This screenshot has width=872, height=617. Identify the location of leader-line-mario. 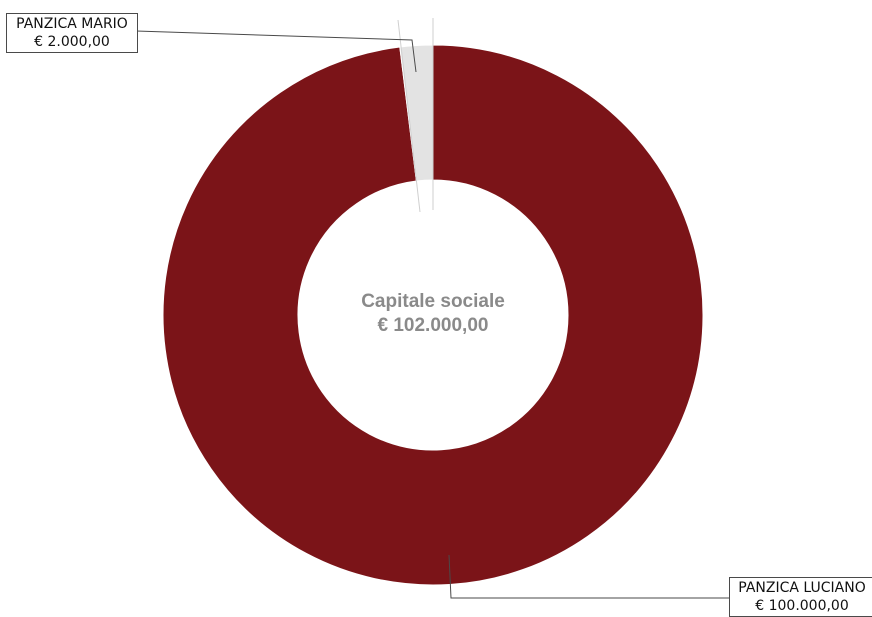
(276, 51).